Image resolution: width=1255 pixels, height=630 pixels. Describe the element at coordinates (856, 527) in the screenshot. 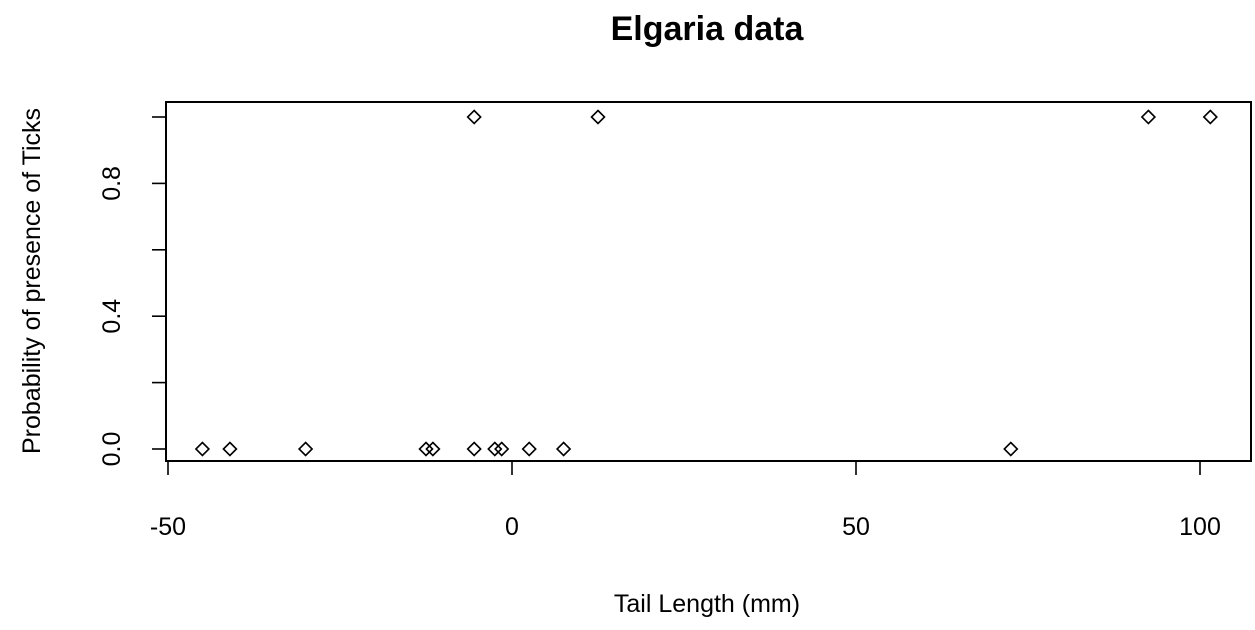

I see `x-tick-label: 50` at that location.